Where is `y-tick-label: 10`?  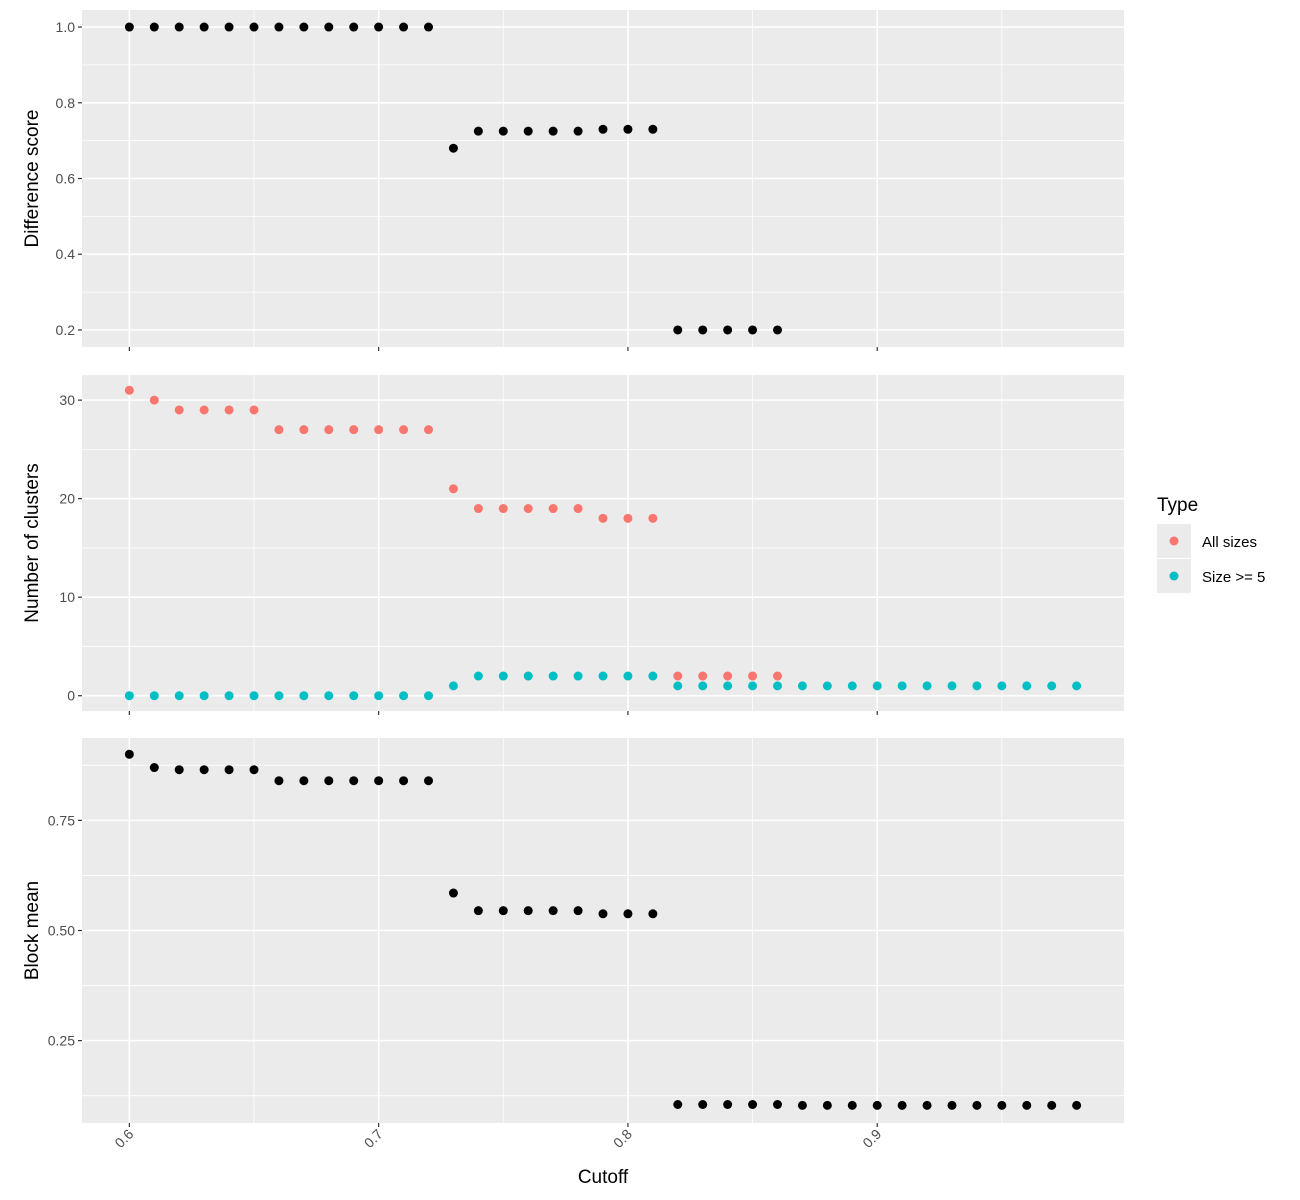
y-tick-label: 10 is located at coordinates (67, 597).